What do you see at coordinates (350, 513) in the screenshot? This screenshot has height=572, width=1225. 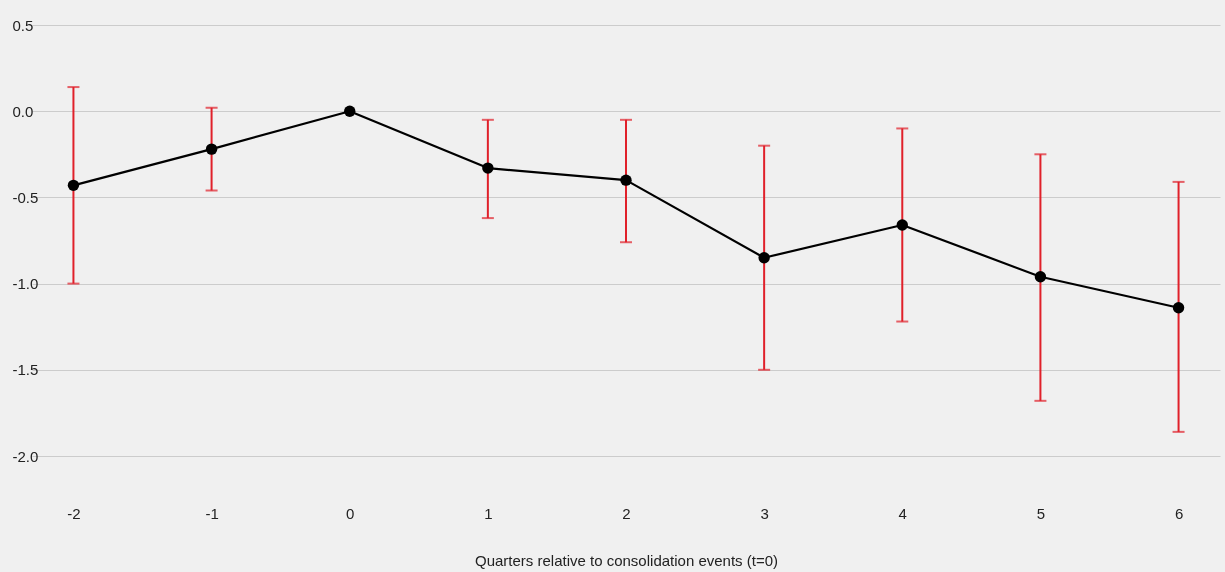 I see `x-tick-label: 0` at bounding box center [350, 513].